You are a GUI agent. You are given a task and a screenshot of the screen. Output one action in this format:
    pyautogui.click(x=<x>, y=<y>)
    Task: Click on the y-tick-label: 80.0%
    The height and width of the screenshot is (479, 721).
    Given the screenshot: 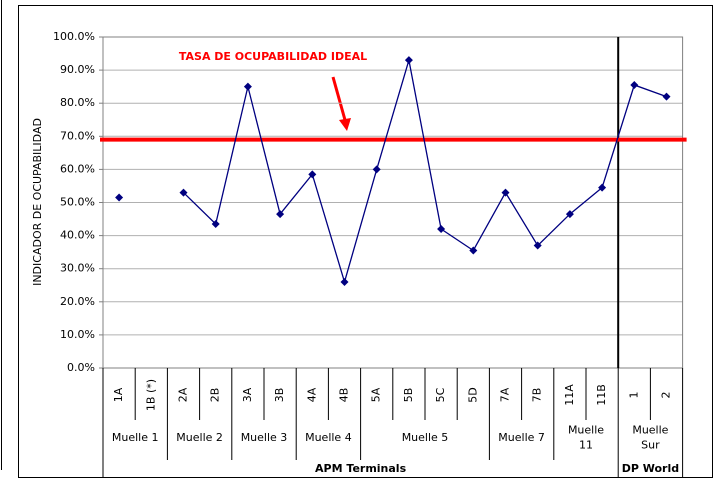 What is the action you would take?
    pyautogui.click(x=77, y=102)
    